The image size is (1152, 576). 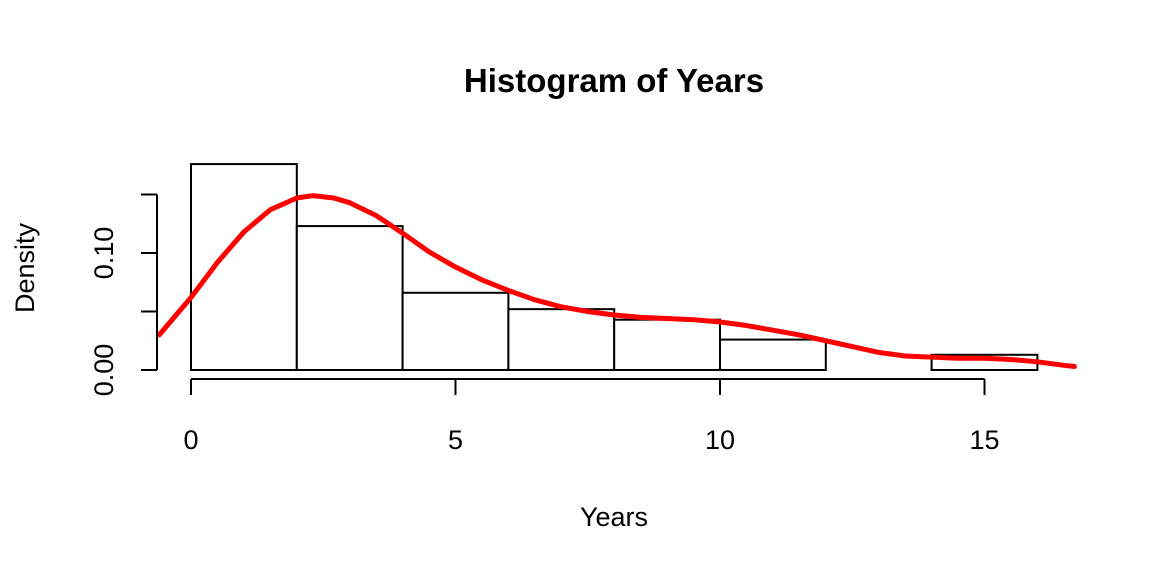 I want to click on y-tick-label: 0.00, so click(x=104, y=370).